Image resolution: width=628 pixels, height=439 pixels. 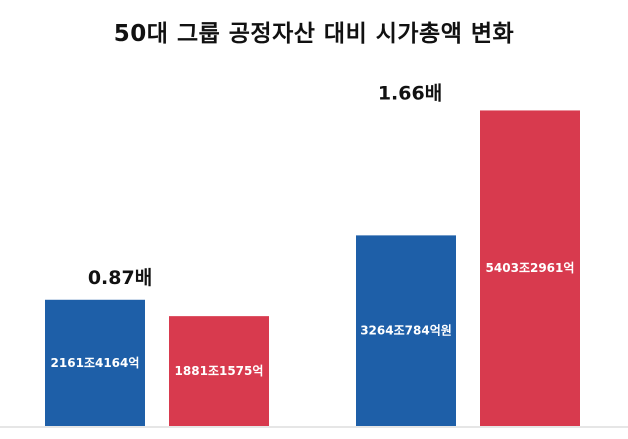 I want to click on bar-value-label-1-0: 3264조784억원, so click(x=406, y=331).